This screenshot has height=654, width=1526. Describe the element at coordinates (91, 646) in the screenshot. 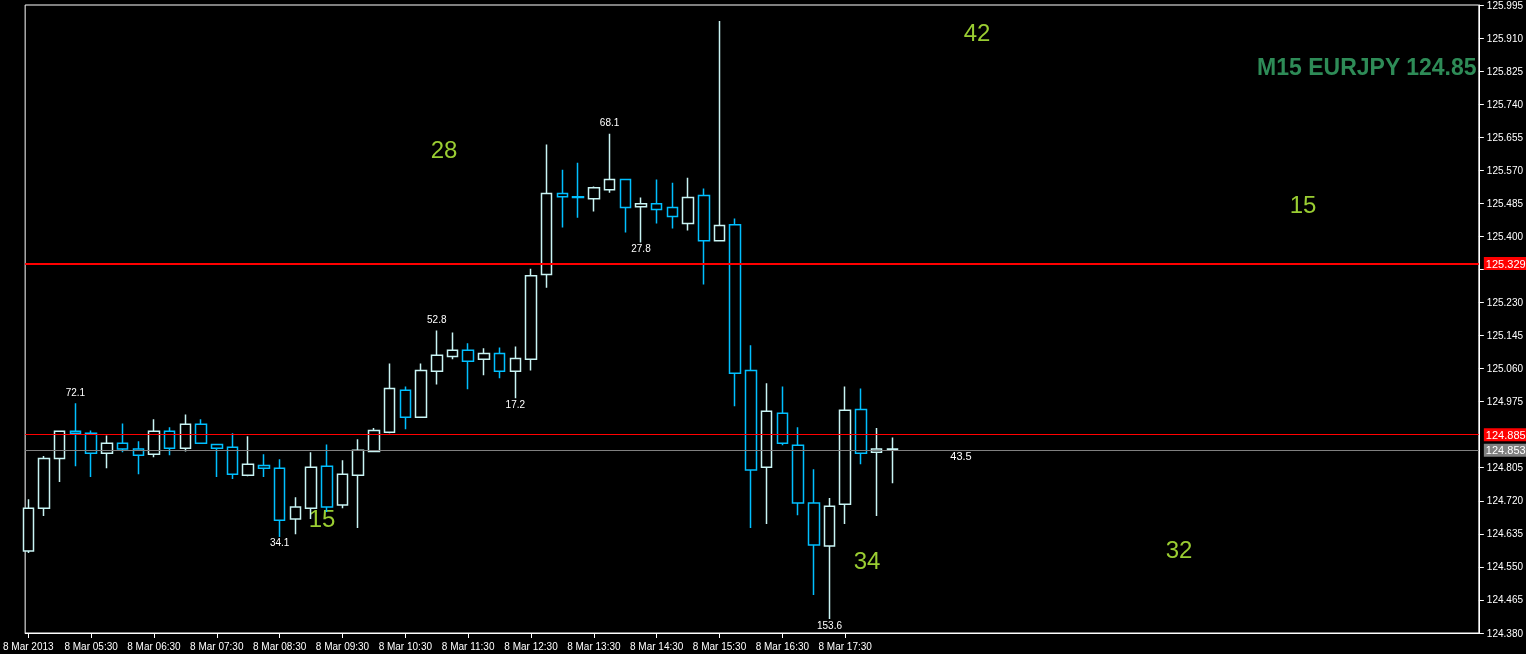

I see `x-tick-label: 8 Mar 05:30` at that location.